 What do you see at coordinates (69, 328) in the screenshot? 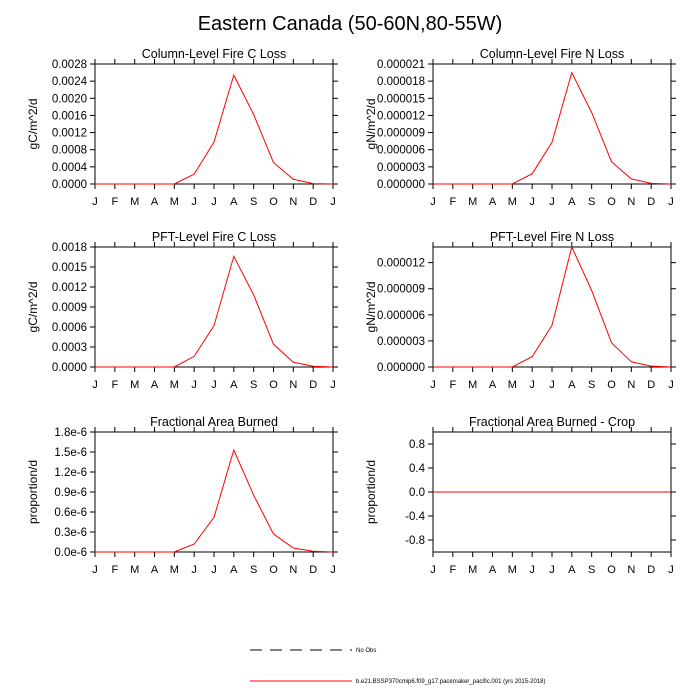
I see `ytick-label: 0.0006` at bounding box center [69, 328].